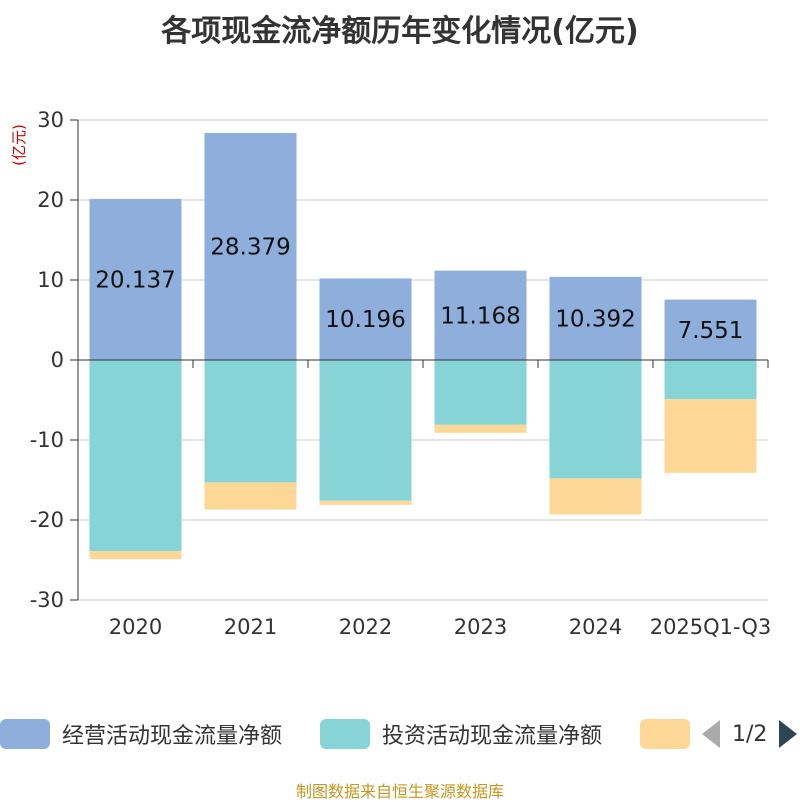 The width and height of the screenshot is (800, 802). Describe the element at coordinates (710, 436) in the screenshot. I see `bar-2-2025Q1-Q3` at that location.